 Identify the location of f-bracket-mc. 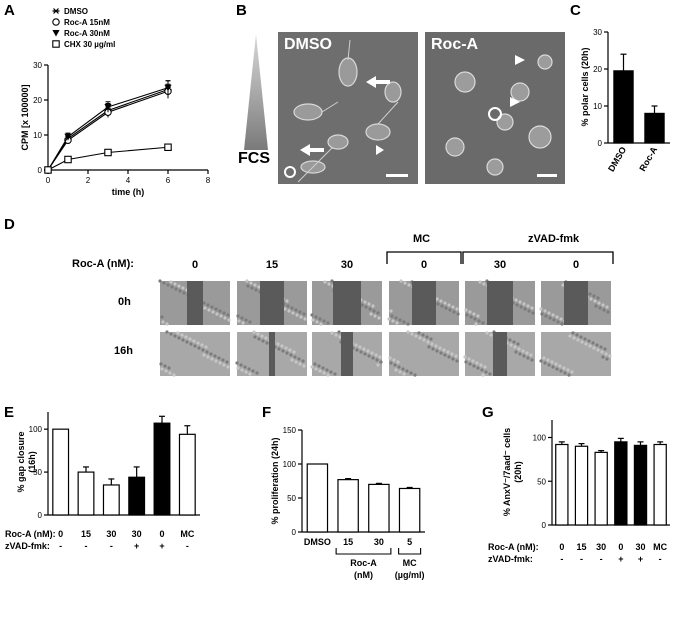
(410, 551).